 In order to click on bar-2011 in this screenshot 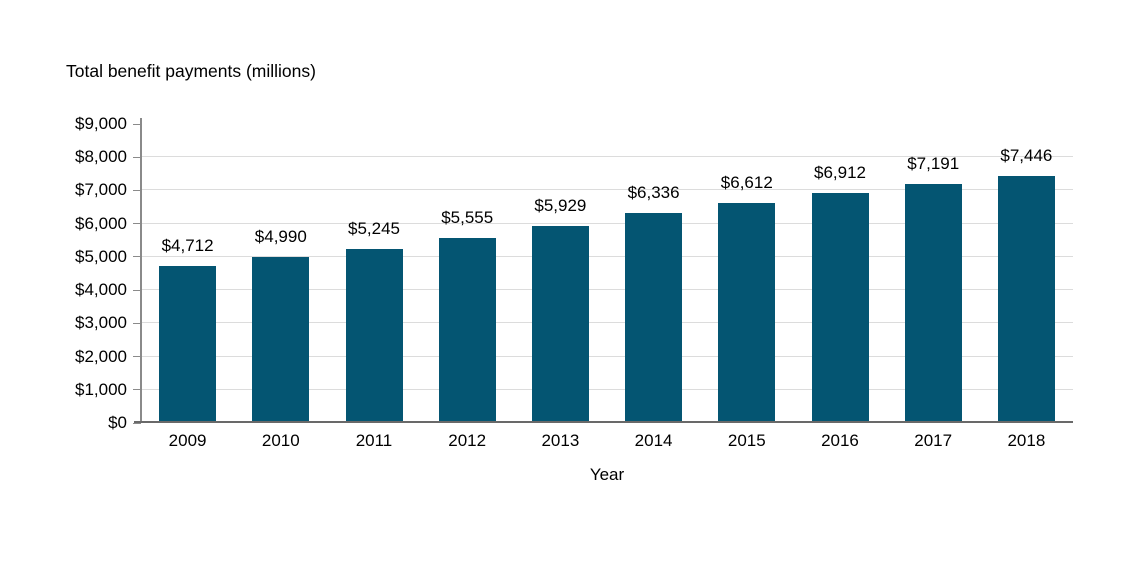, I will do `click(374, 335)`.